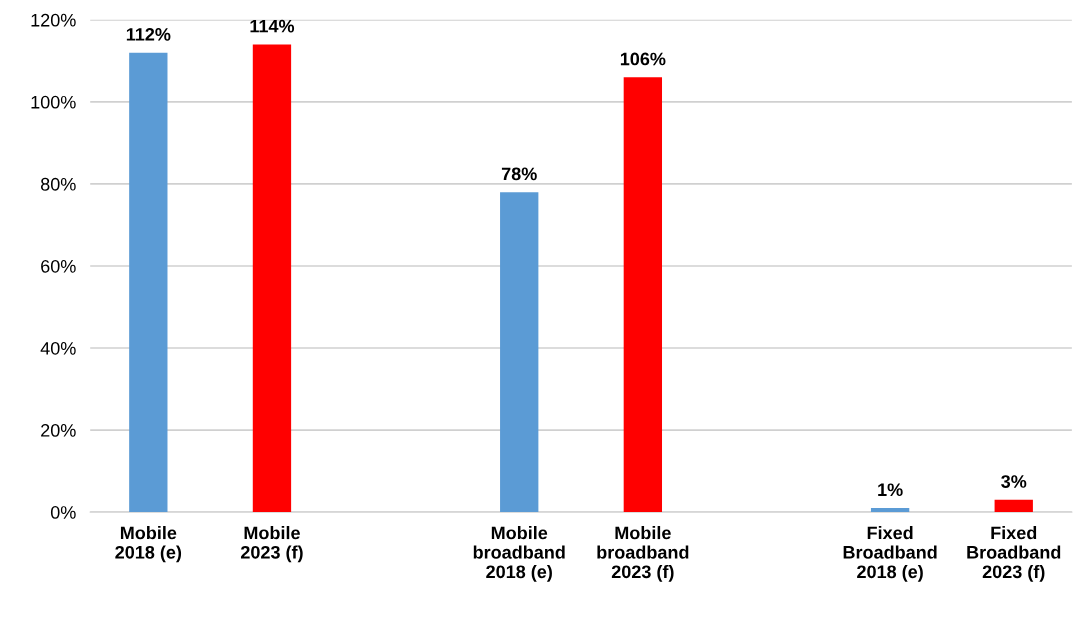 Image resolution: width=1074 pixels, height=620 pixels. I want to click on x-tick-label: Fixed Broadband 2023 (f), so click(1014, 554).